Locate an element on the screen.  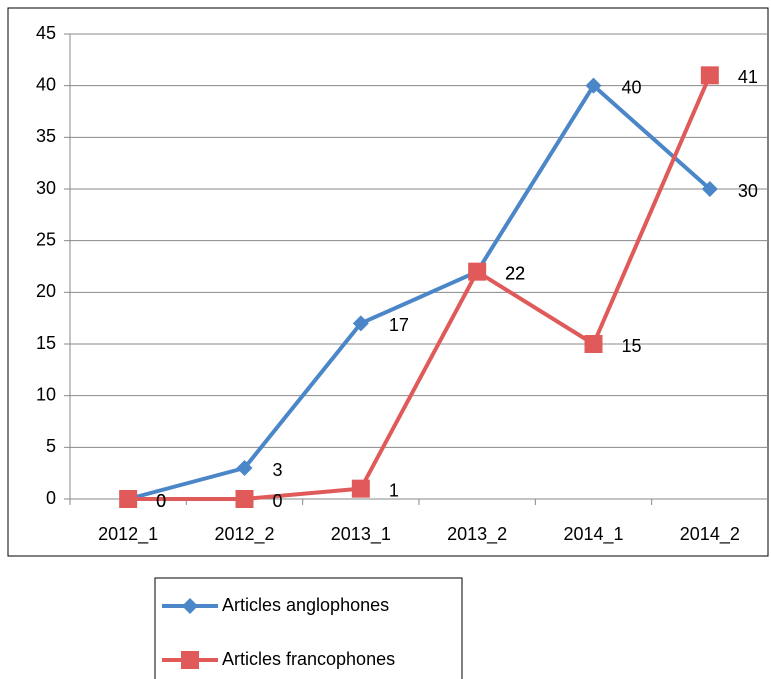
y-tick-label: 40 is located at coordinates (46, 84).